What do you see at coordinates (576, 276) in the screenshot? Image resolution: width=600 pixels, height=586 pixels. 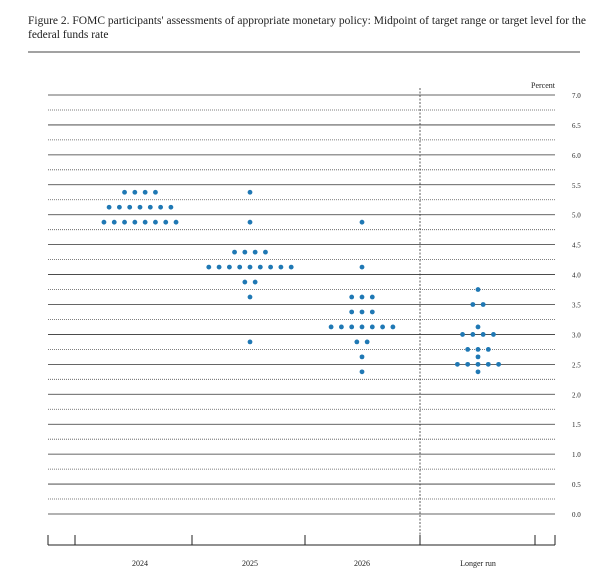 I see `y-tick-label: 4.0` at bounding box center [576, 276].